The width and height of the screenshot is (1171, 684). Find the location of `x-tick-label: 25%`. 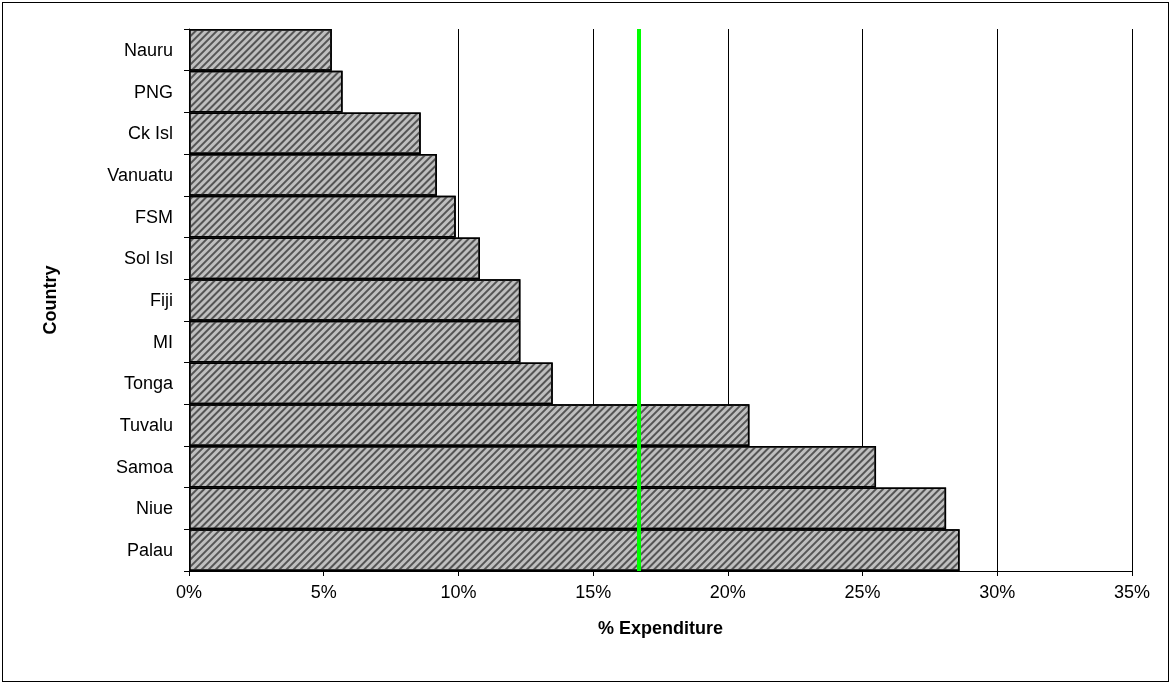

x-tick-label: 25% is located at coordinates (862, 592).